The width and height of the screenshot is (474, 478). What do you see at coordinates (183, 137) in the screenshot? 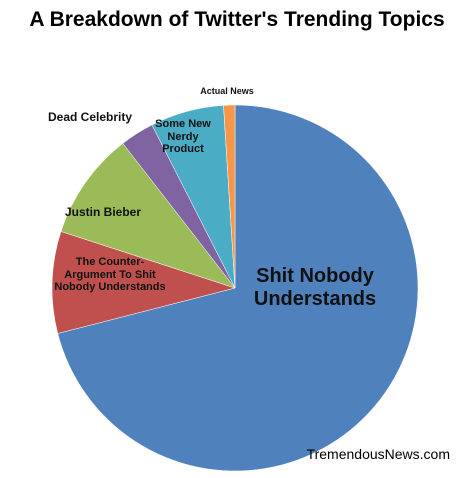
I see `slice-label: Some New Nerdy Product` at bounding box center [183, 137].